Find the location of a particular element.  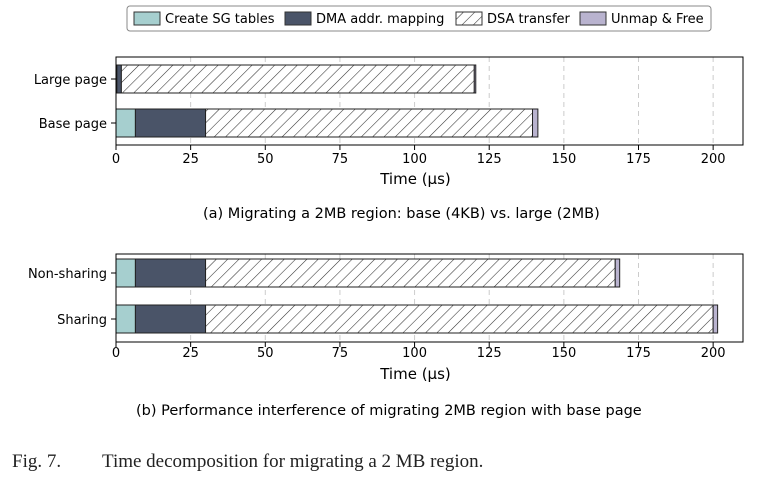

bar-base-page-dma-addr-mapping is located at coordinates (170, 123).